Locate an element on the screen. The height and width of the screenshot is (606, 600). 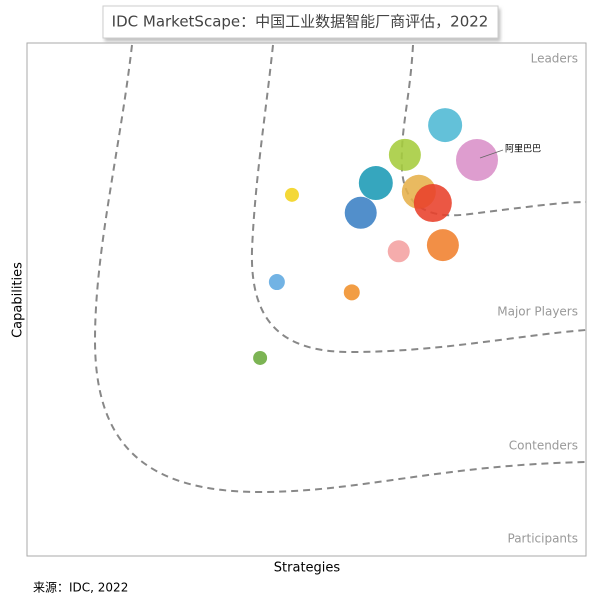
source: 来源：IDC, 2022 is located at coordinates (80, 588).